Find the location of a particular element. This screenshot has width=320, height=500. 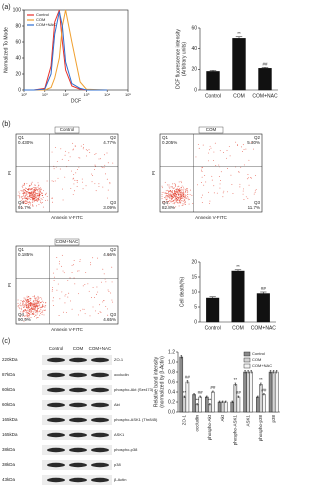

panel-label: (a) is located at coordinates (6, 7).